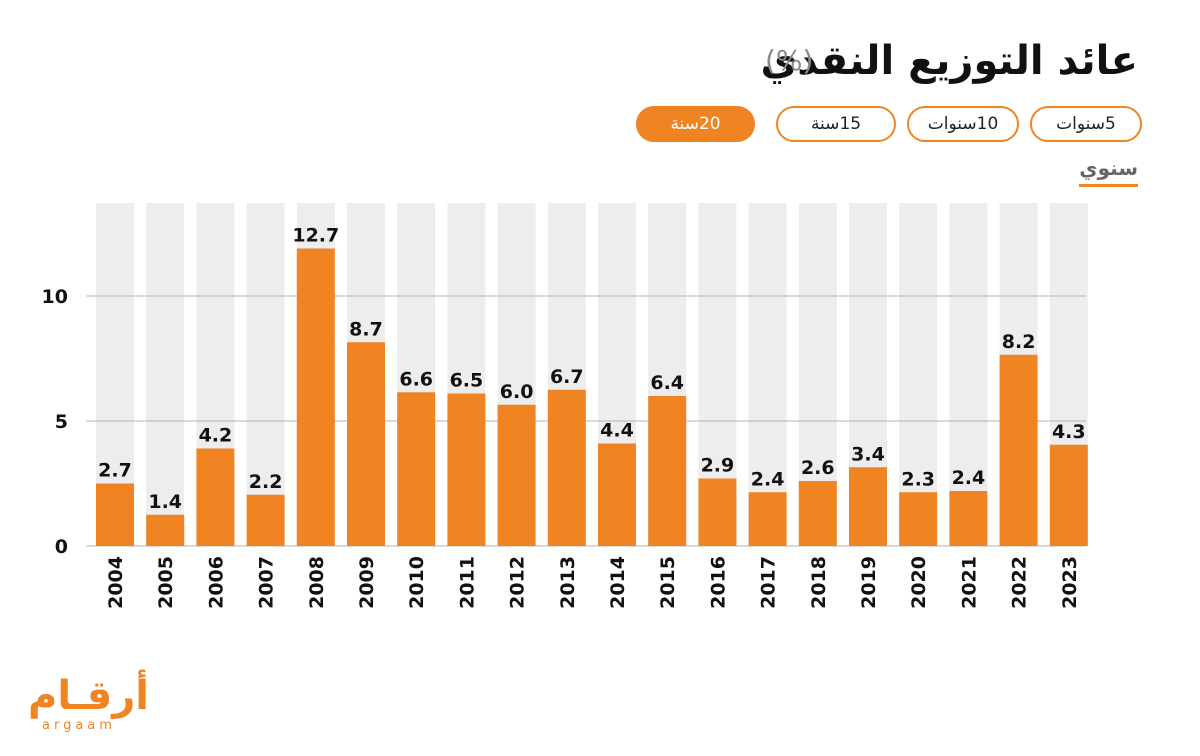  What do you see at coordinates (267, 582) in the screenshot?
I see `x-tick-label: 2007` at bounding box center [267, 582].